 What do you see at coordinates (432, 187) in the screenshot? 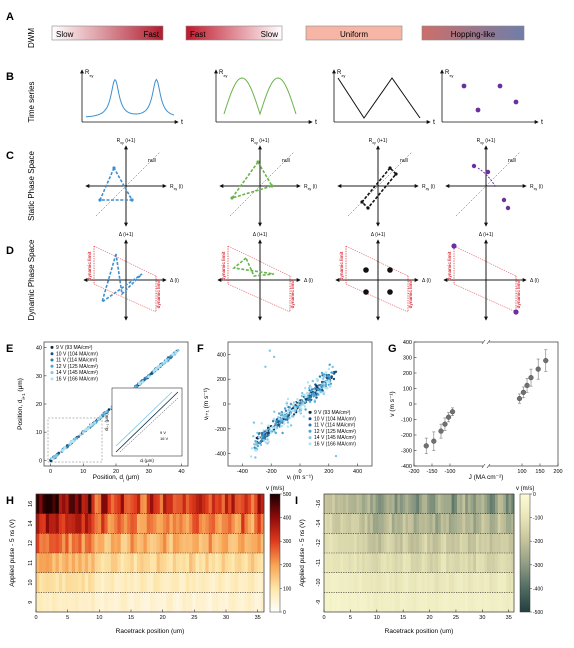
I see `x-label-arg: (i)` at bounding box center [432, 187].